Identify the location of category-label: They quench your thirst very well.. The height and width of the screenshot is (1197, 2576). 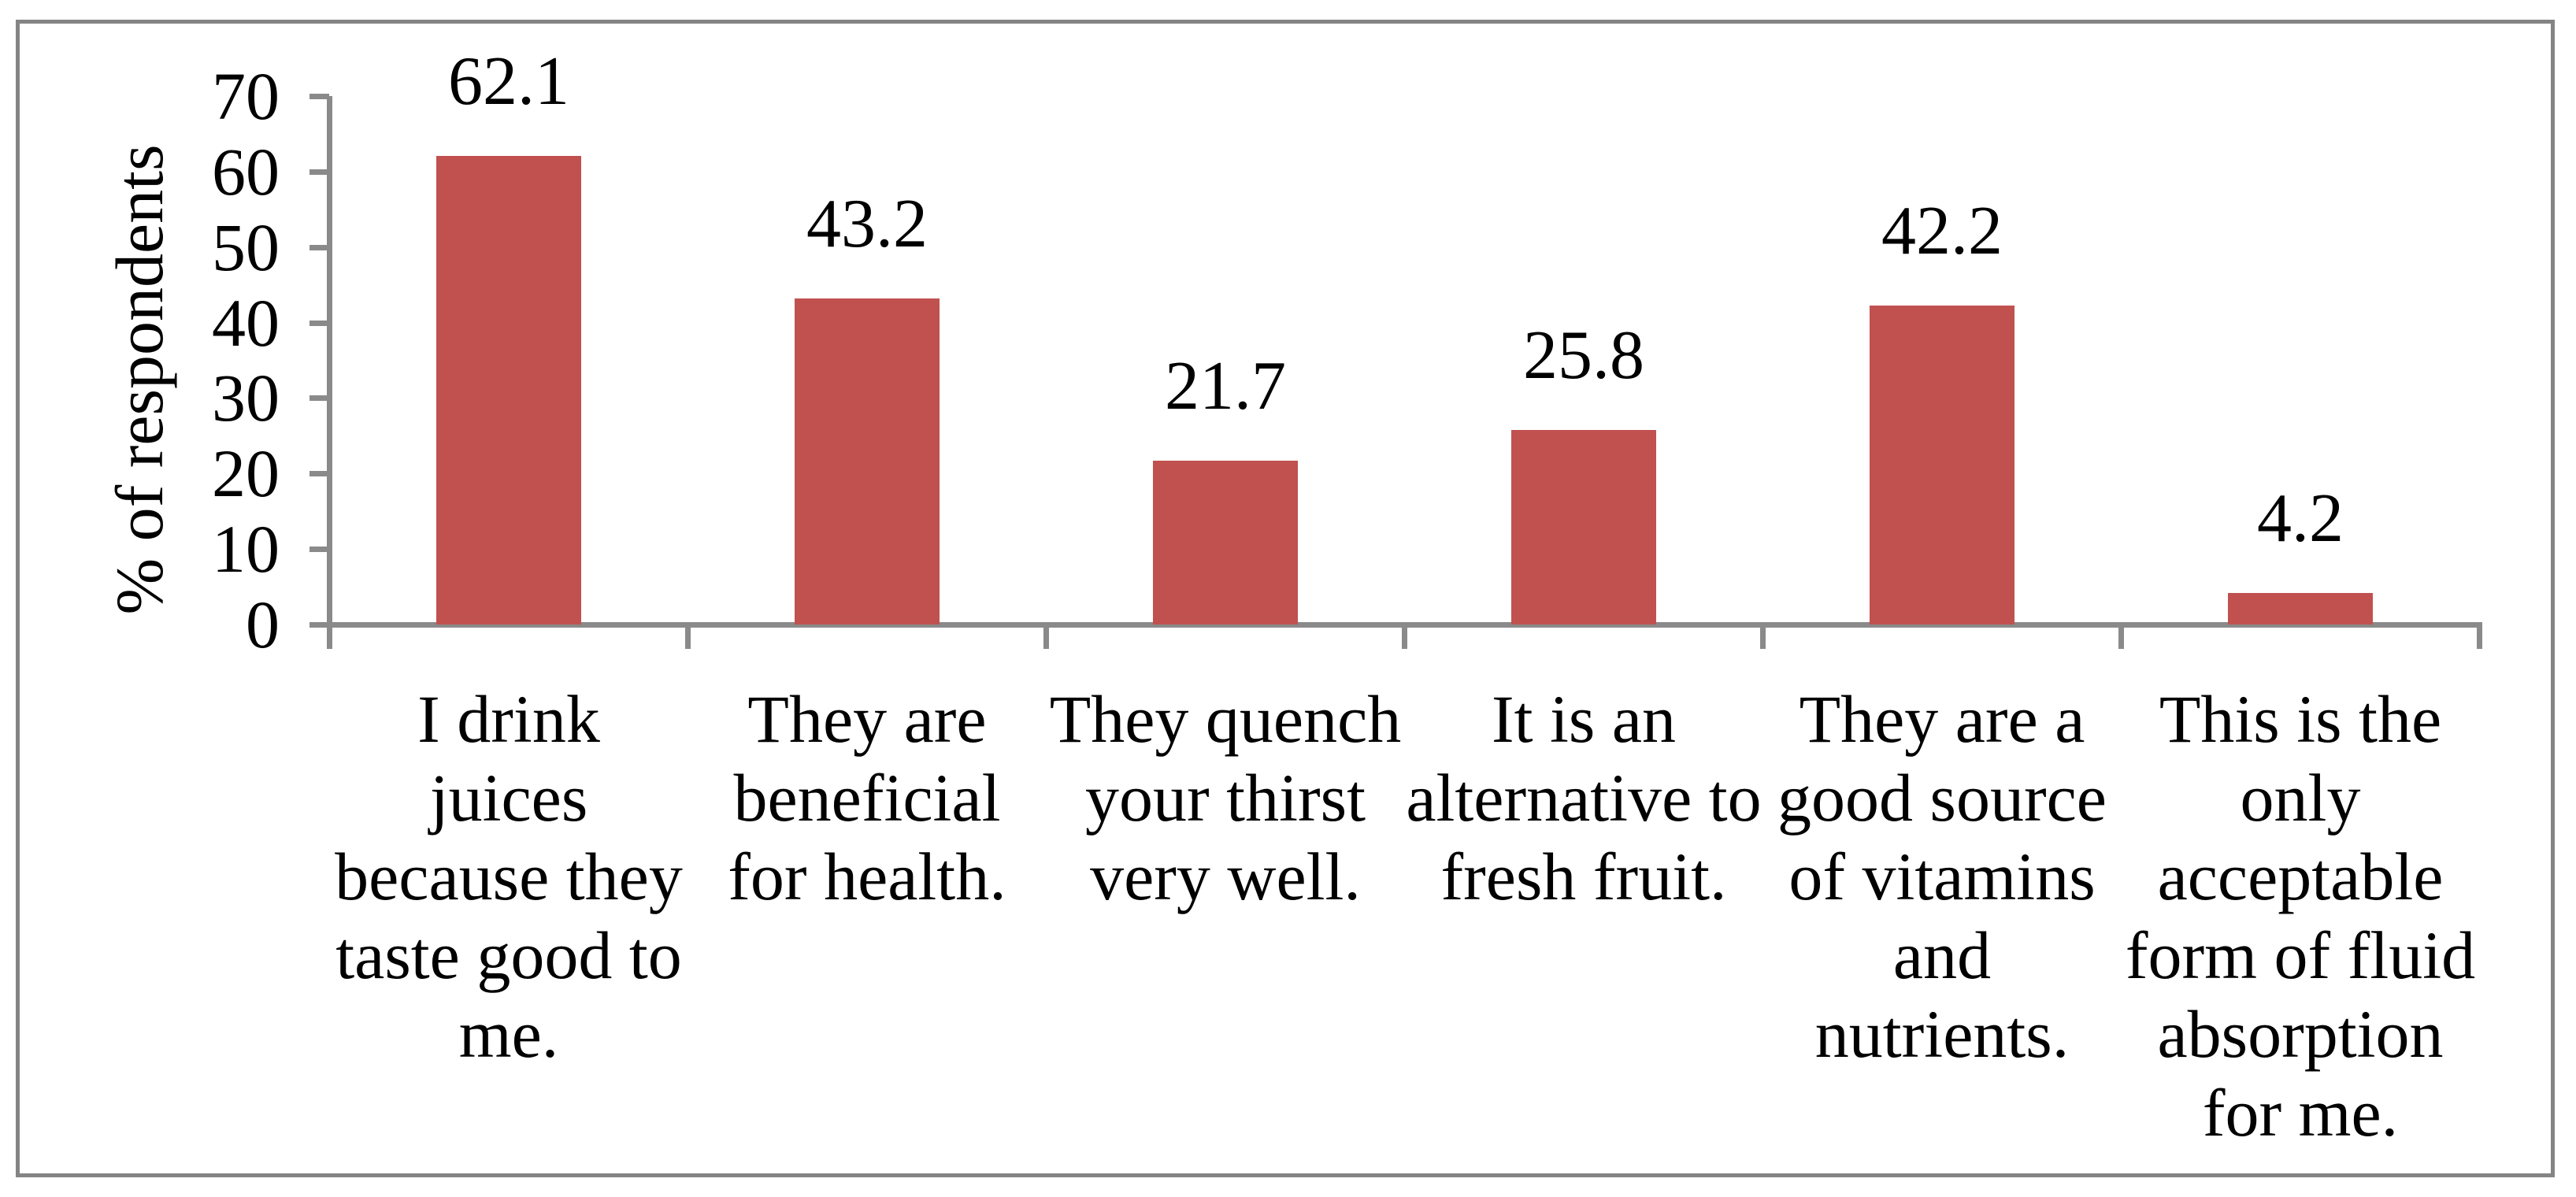
(1225, 797).